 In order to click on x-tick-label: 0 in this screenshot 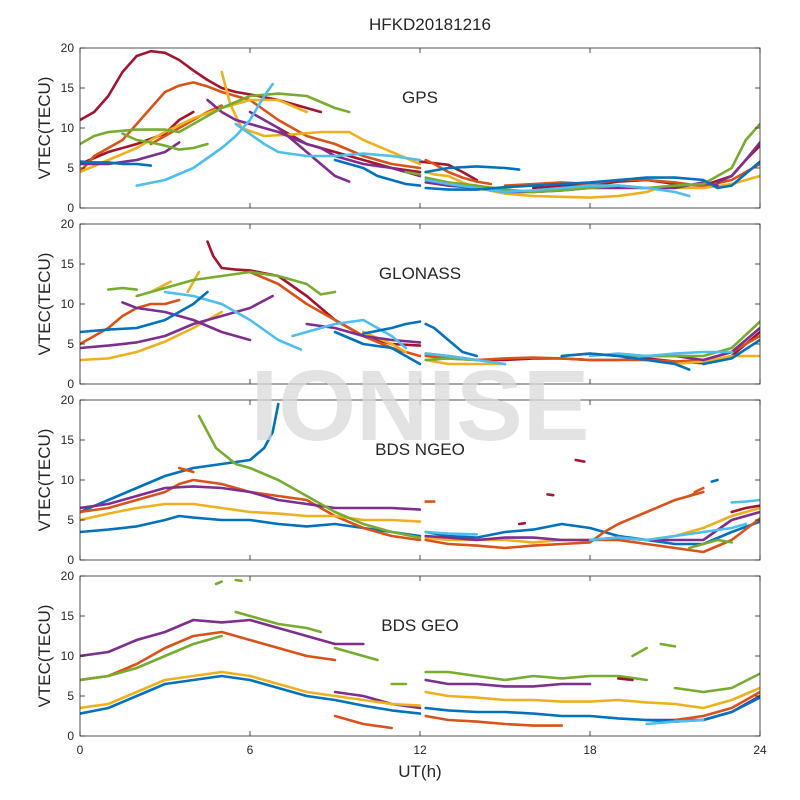, I will do `click(80, 750)`.